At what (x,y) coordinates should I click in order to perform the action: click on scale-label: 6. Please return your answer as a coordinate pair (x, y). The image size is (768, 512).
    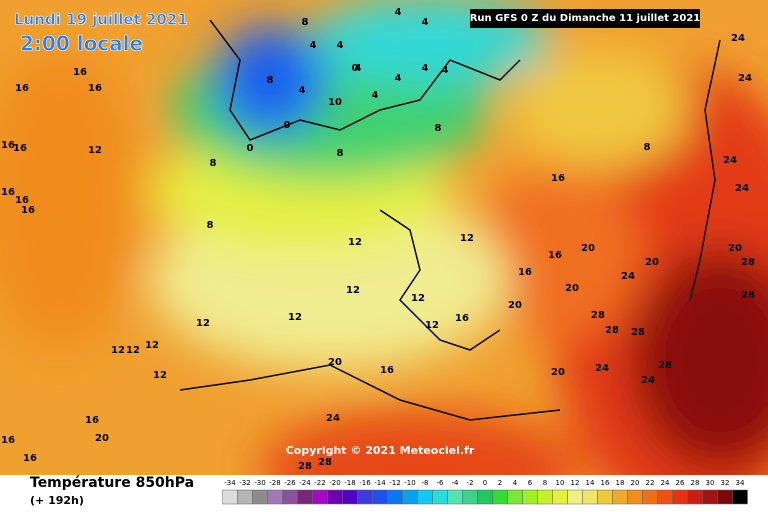
    Looking at the image, I should click on (530, 483).